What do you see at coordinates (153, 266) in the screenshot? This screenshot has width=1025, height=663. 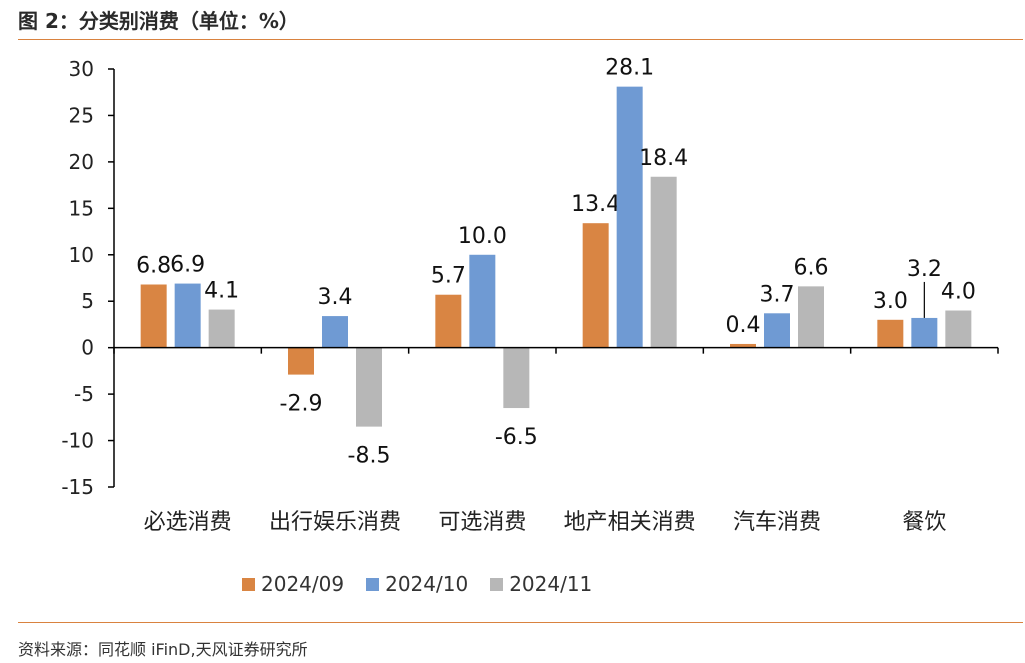 I see `data-label: 6.8` at bounding box center [153, 266].